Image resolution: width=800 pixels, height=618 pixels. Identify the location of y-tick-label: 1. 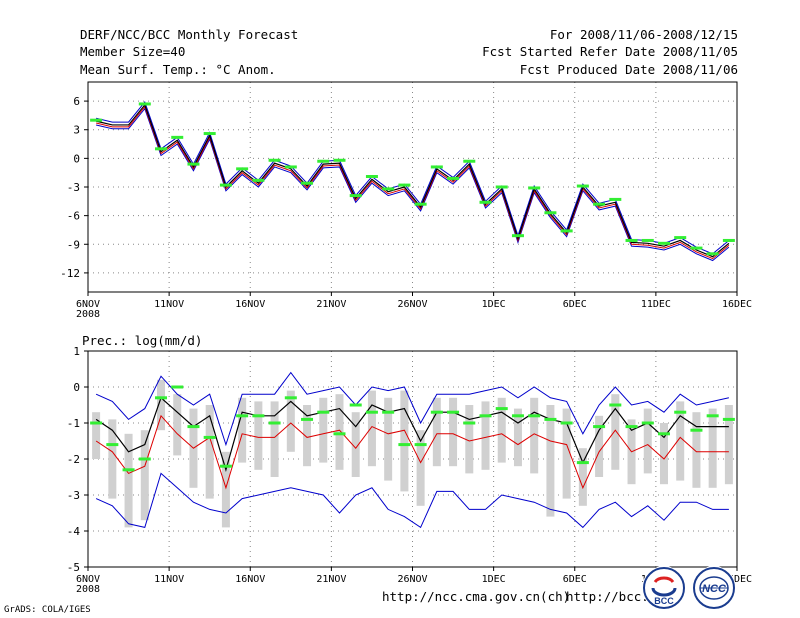
(76, 351).